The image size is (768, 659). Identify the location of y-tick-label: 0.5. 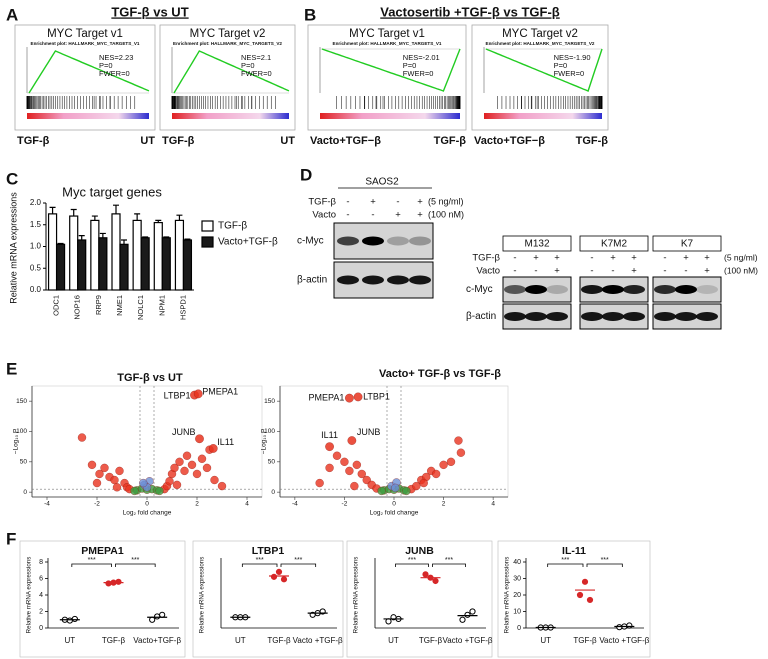
(36, 267).